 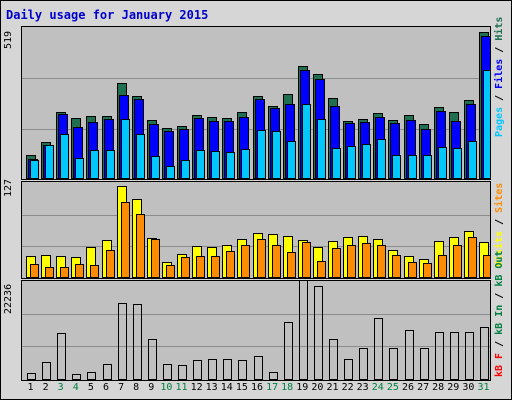 I want to click on x-tick-label: 13, so click(x=211, y=387).